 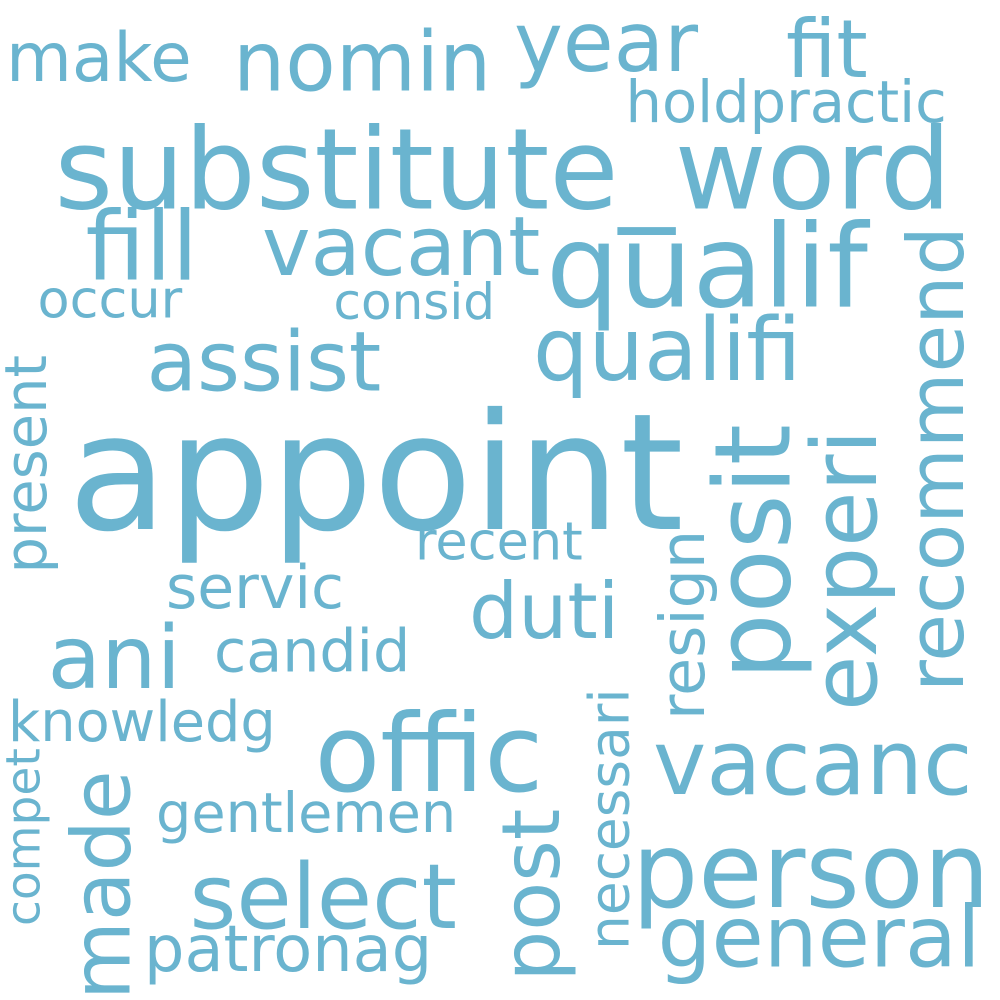 I want to click on word-gentlemen: gentlemen, so click(x=306, y=813).